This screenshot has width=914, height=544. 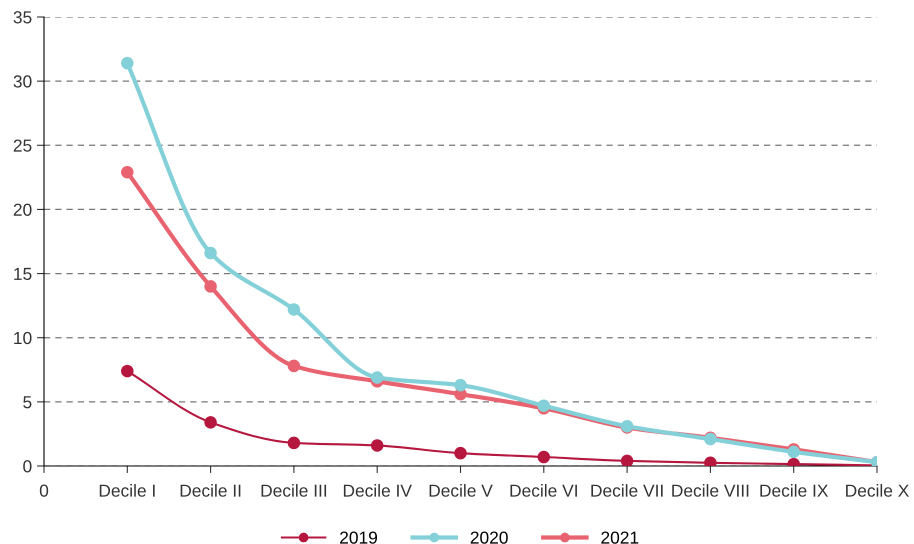 What do you see at coordinates (489, 537) in the screenshot?
I see `legend-label: 2020` at bounding box center [489, 537].